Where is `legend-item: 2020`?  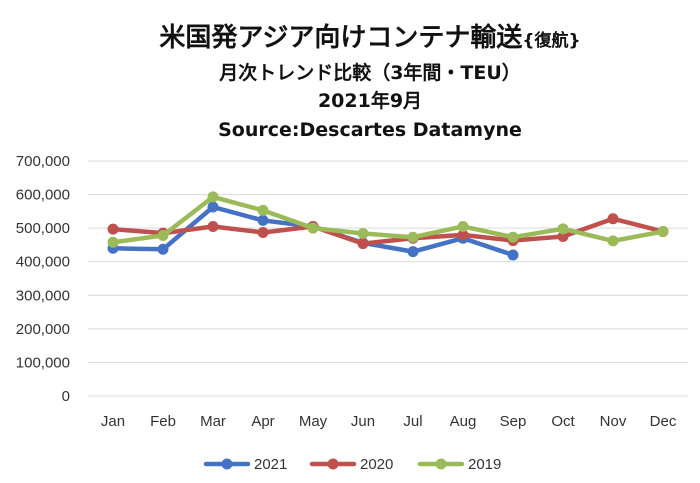 legend-item: 2020 is located at coordinates (351, 464).